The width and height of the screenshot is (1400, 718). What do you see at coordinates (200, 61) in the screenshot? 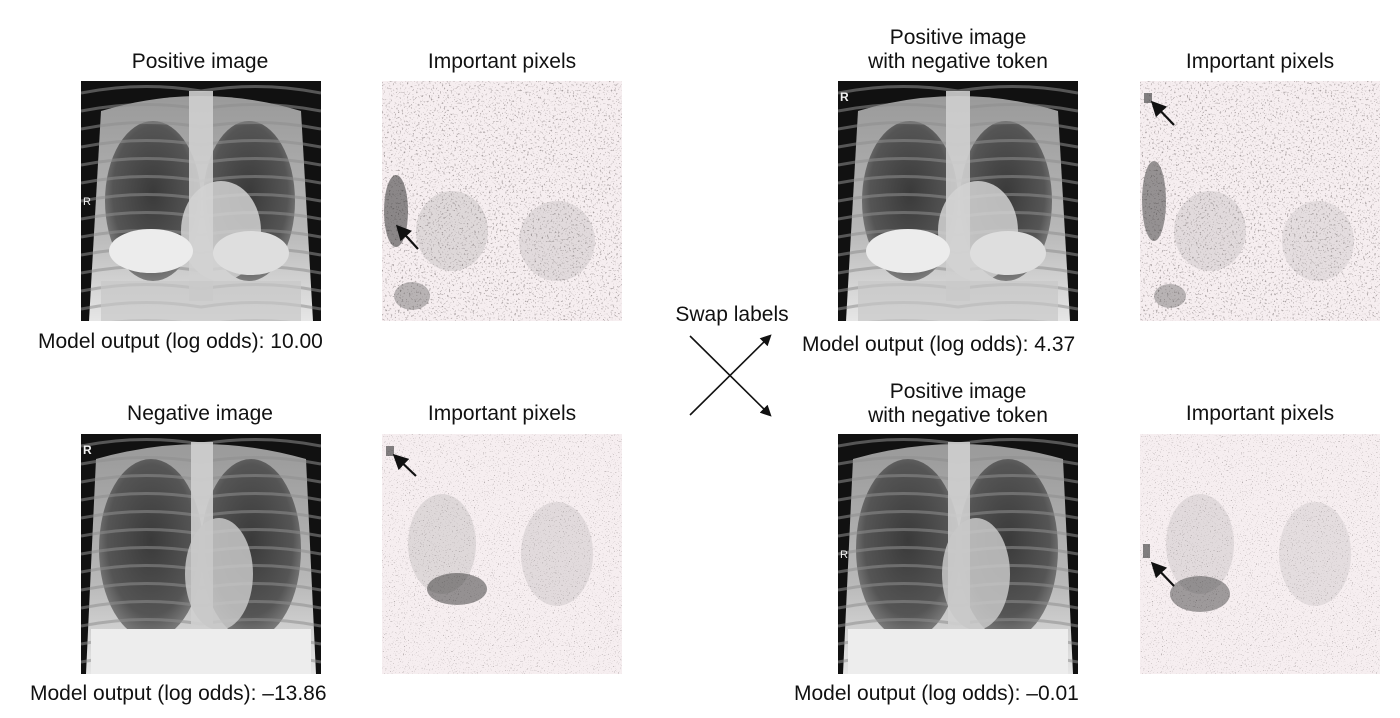
I see `positive-image-title: Positive image` at bounding box center [200, 61].